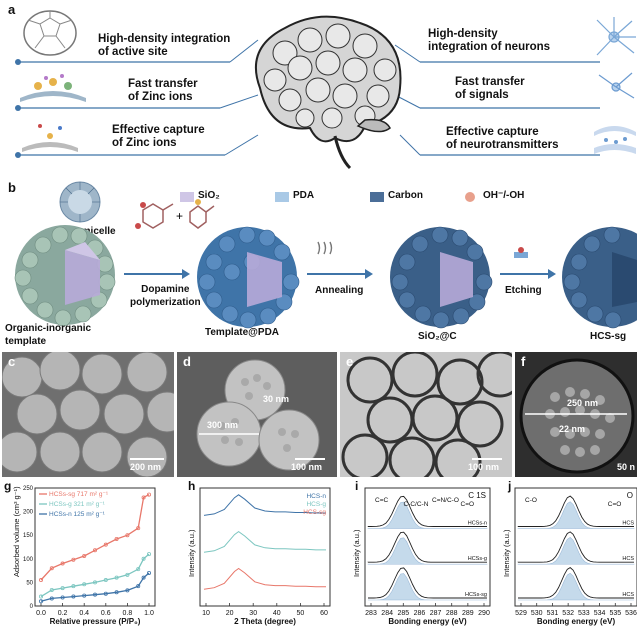 The height and width of the screenshot is (638, 637). Describe the element at coordinates (41, 613) in the screenshot. I see `chart-g-xtick-label: 0.0` at that location.